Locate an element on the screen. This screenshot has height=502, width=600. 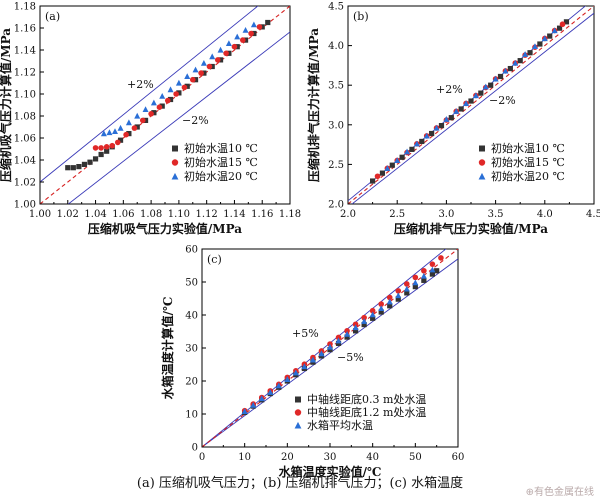
y-tick-label: 3.0 is located at coordinates (336, 125).